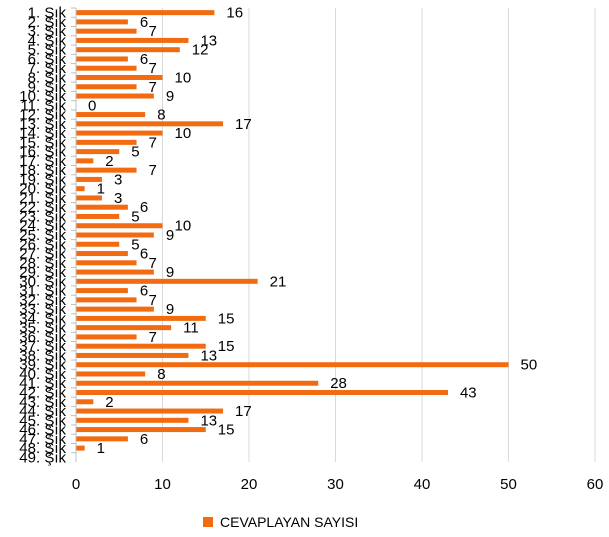  I want to click on category-label: 46. Şık, so click(42, 430).